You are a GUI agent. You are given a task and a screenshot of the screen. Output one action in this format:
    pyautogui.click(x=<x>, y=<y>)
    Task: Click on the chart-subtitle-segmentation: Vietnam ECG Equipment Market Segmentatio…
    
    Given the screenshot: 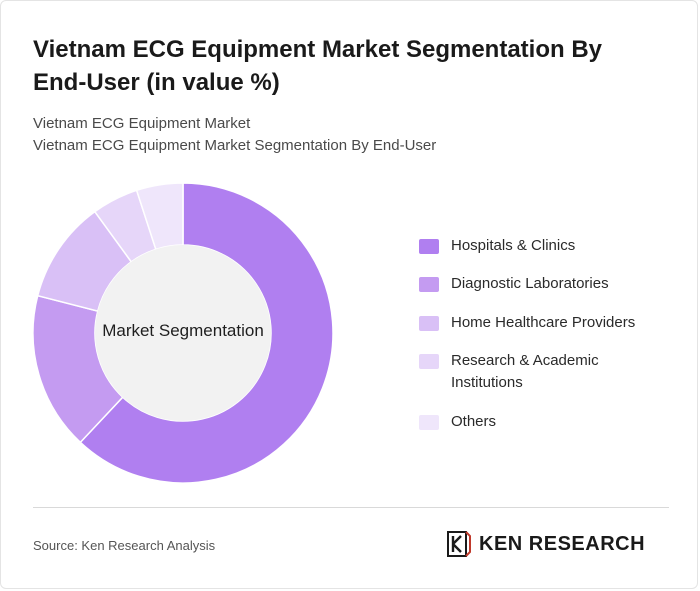 What is the action you would take?
    pyautogui.click(x=235, y=145)
    